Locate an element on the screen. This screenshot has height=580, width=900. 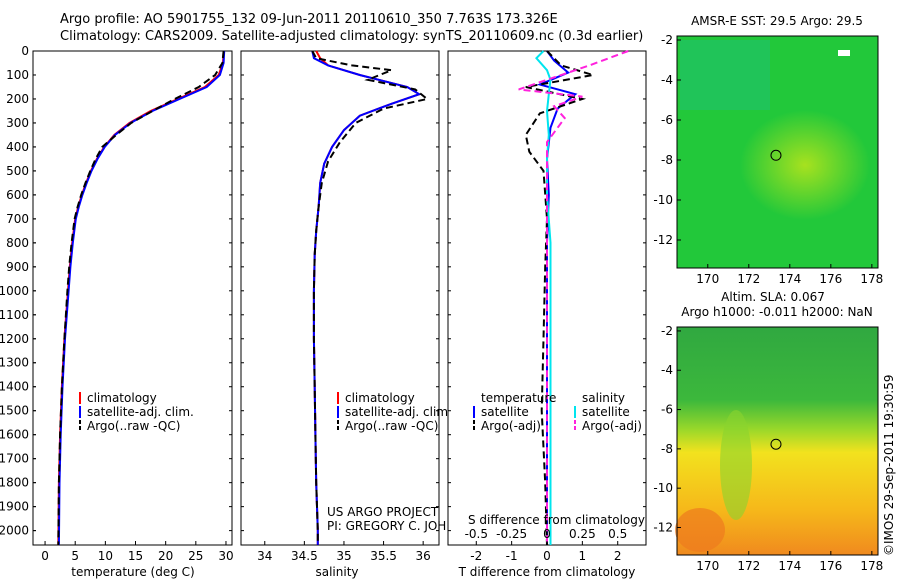
sla-map-warm-patch is located at coordinates (700, 530).